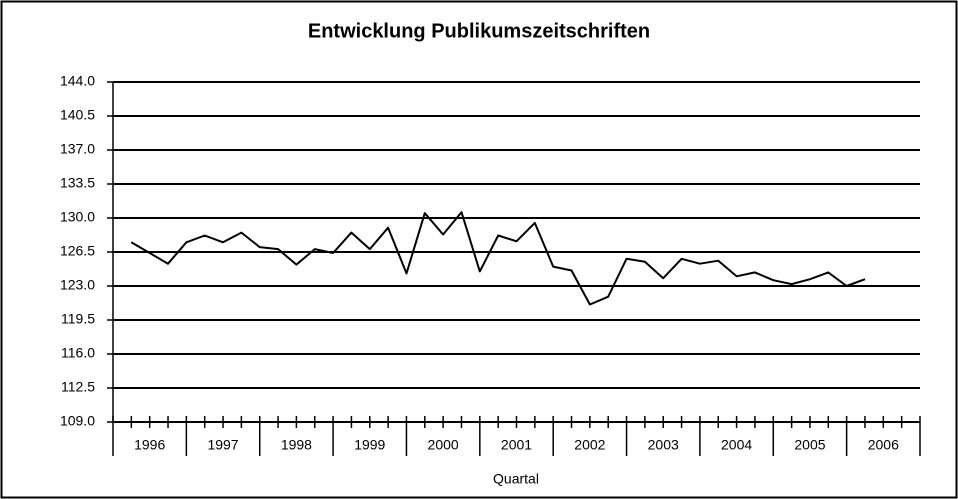  Describe the element at coordinates (77, 421) in the screenshot. I see `y-tick-label: 109.0` at that location.